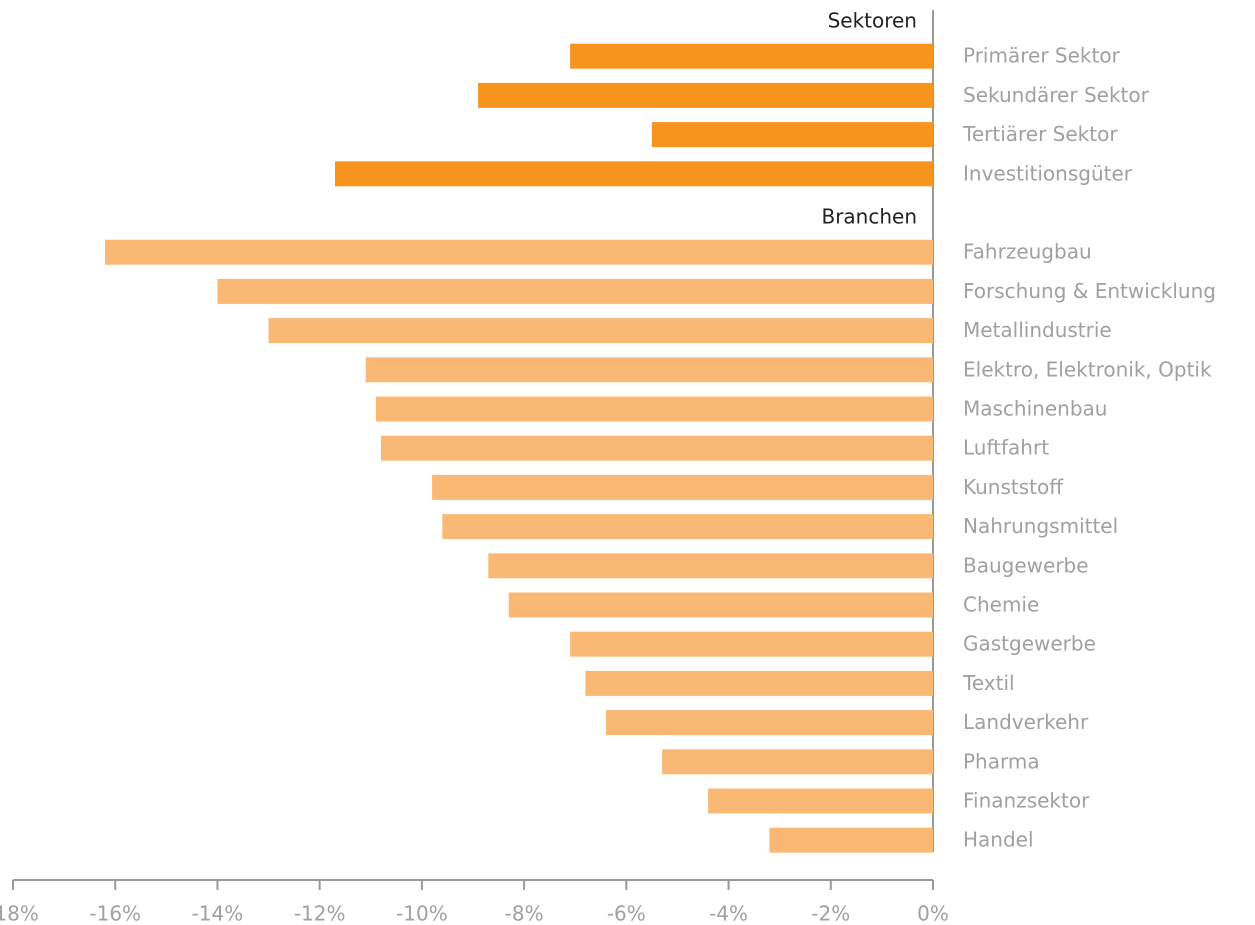  I want to click on category-label: Finanzsektor, so click(1026, 801).